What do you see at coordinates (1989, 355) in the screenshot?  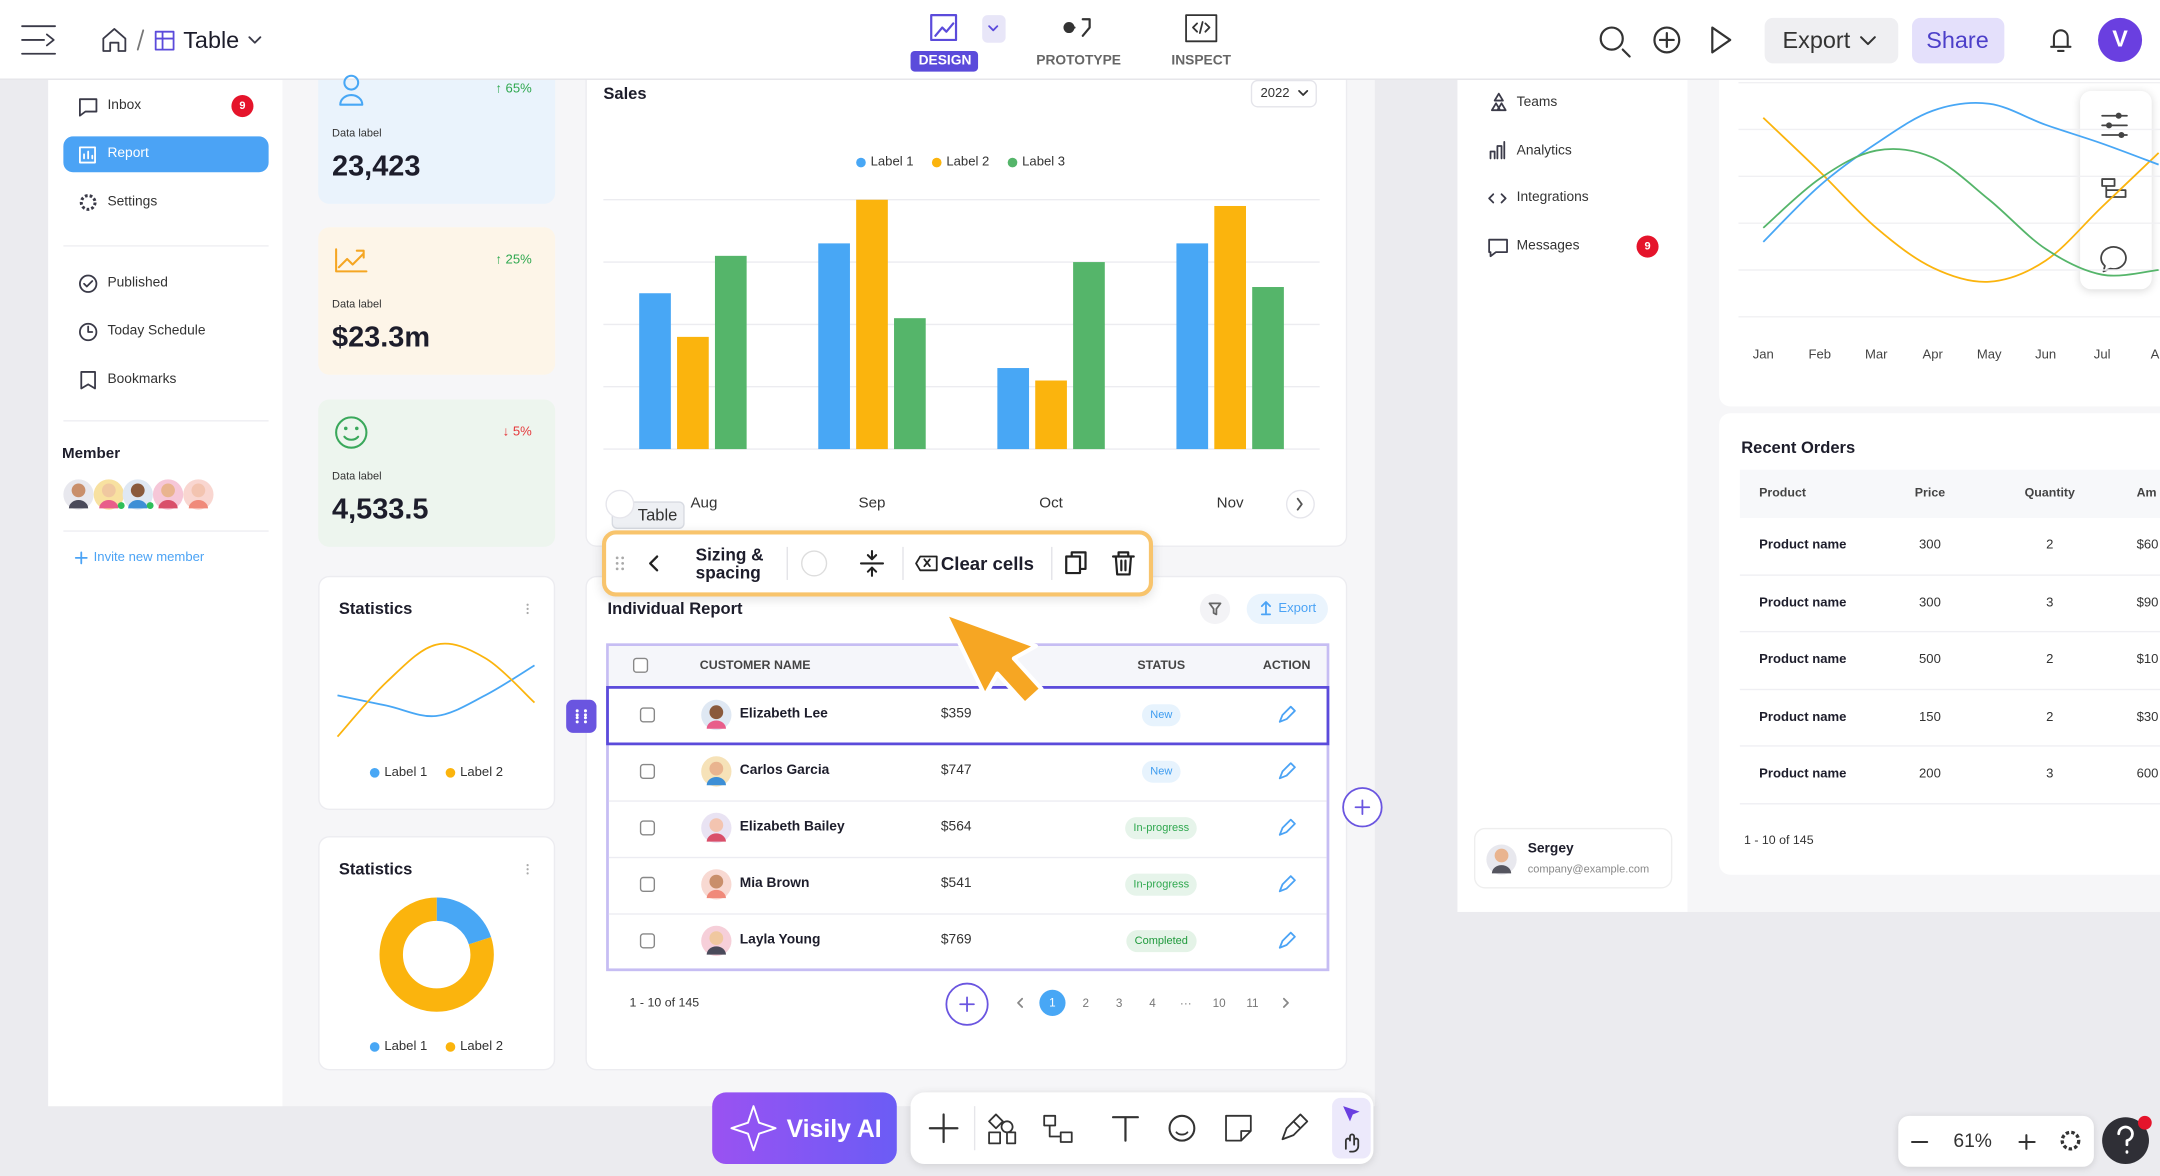 I see `x-tick-label: May` at bounding box center [1989, 355].